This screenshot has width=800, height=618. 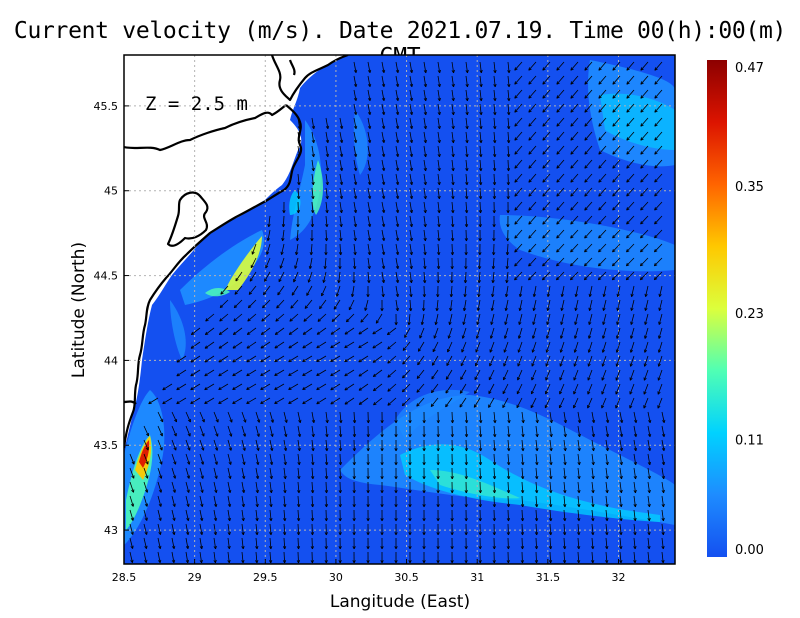 What do you see at coordinates (530, 483) in the screenshot?
I see `southern-jet-core` at bounding box center [530, 483].